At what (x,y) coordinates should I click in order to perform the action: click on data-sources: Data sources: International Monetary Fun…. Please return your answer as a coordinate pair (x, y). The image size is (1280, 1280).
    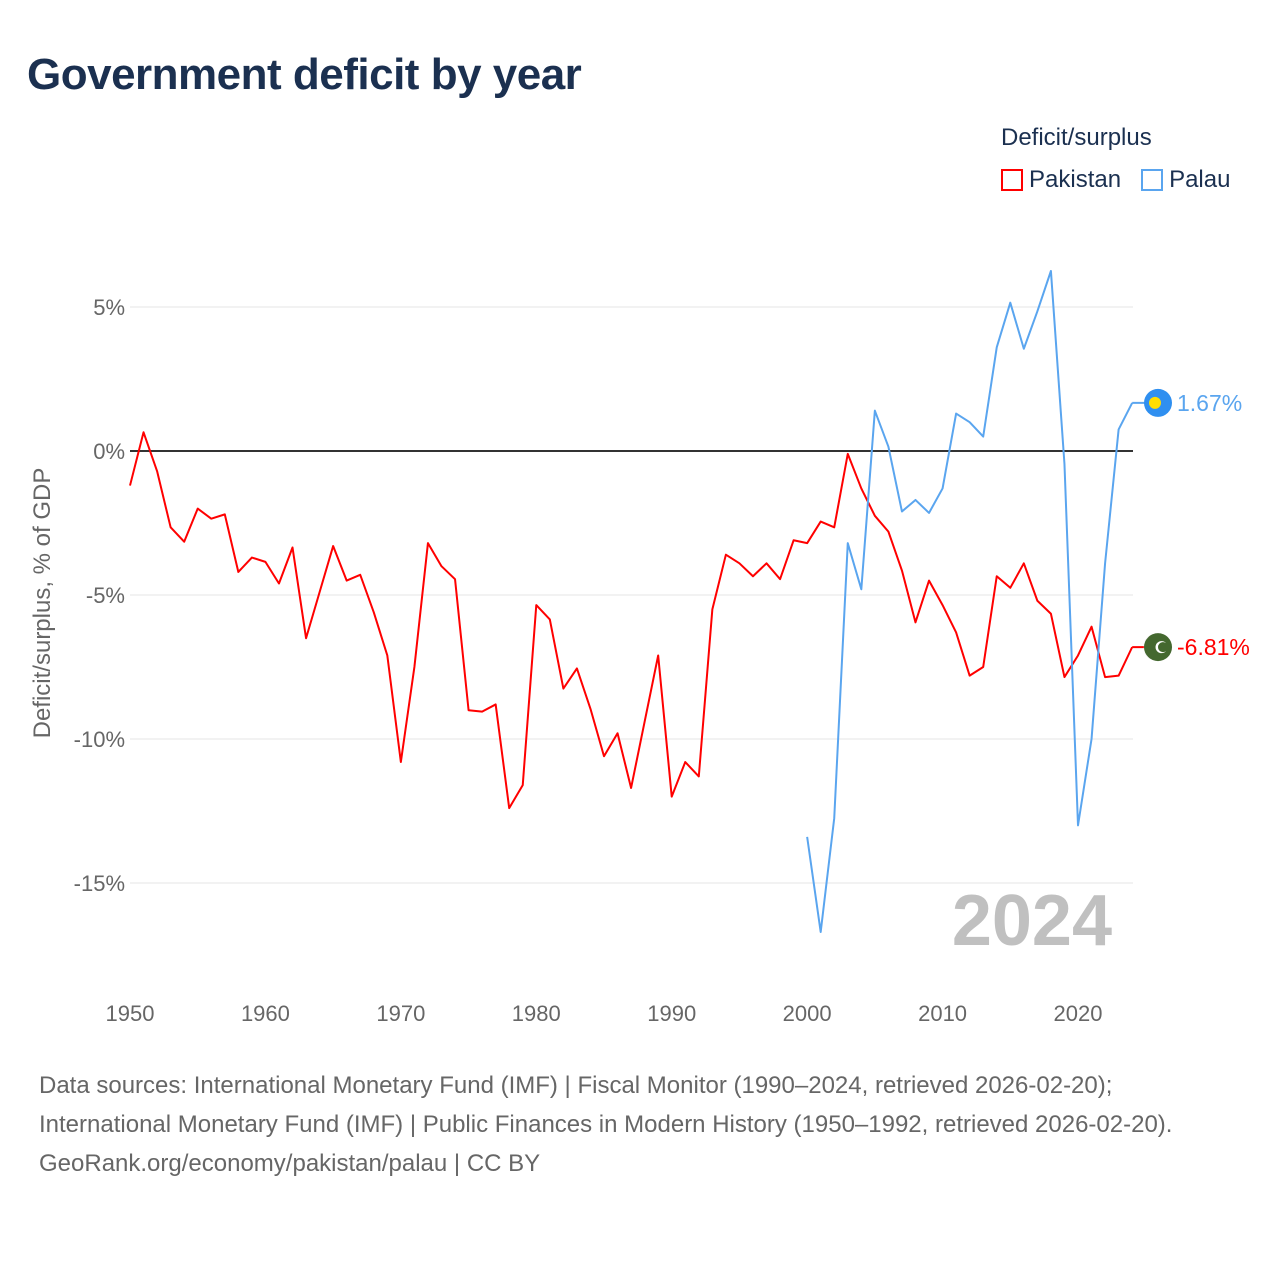
    Looking at the image, I should click on (606, 1105).